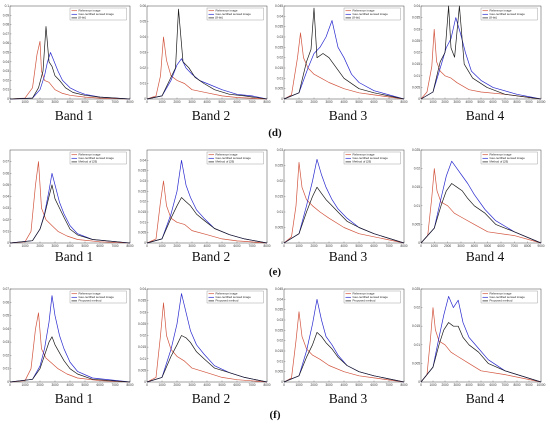 Image resolution: width=550 pixels, height=426 pixels. Describe the element at coordinates (279, 289) in the screenshot. I see `y-tick-label: 0.045` at that location.